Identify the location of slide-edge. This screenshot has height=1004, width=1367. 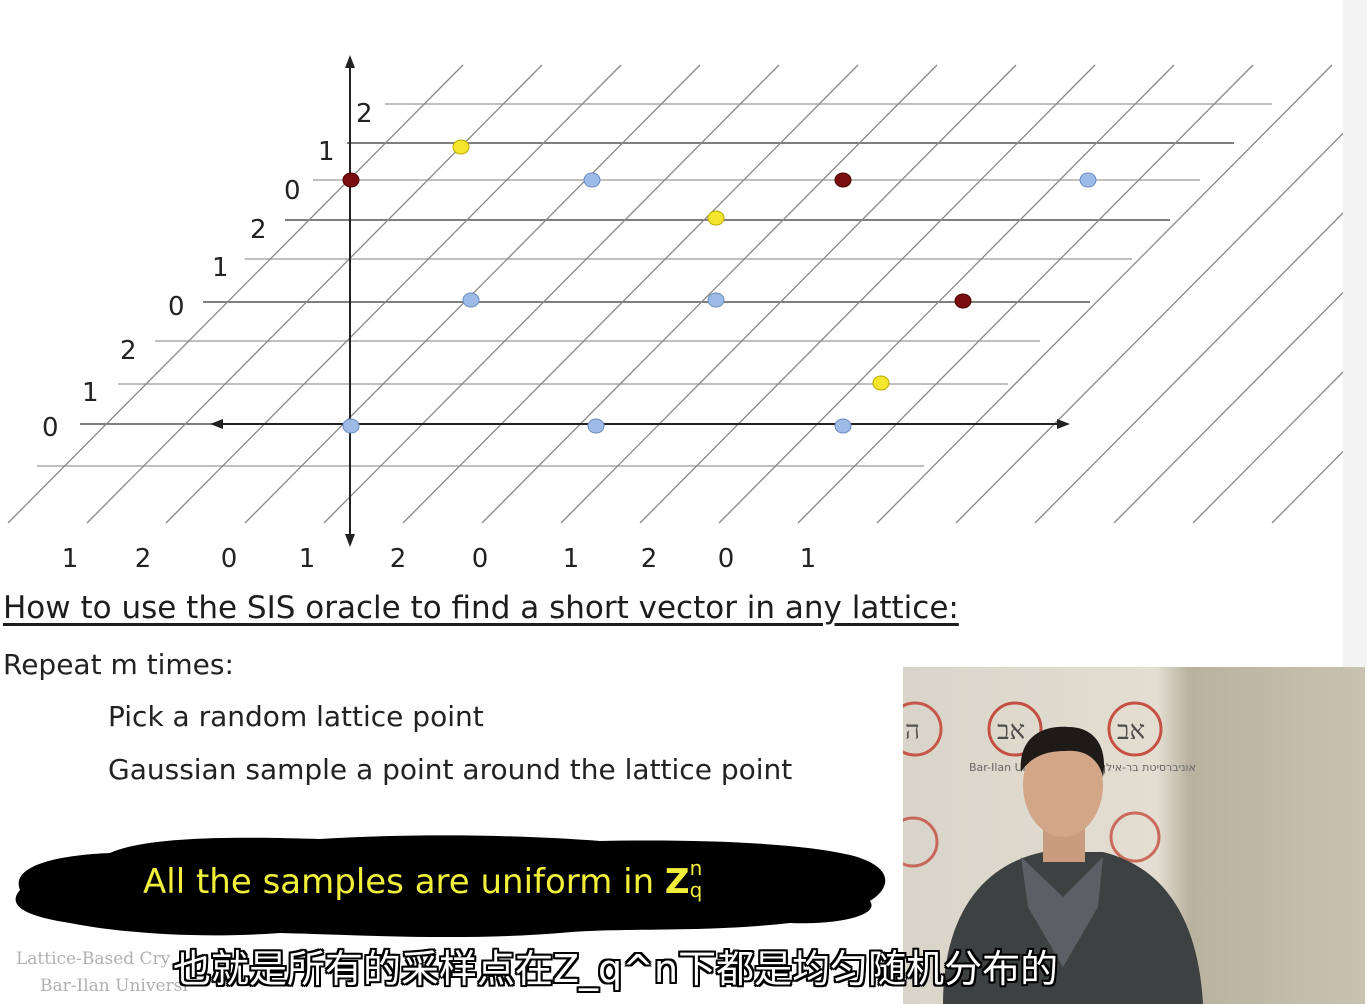
(1355, 333).